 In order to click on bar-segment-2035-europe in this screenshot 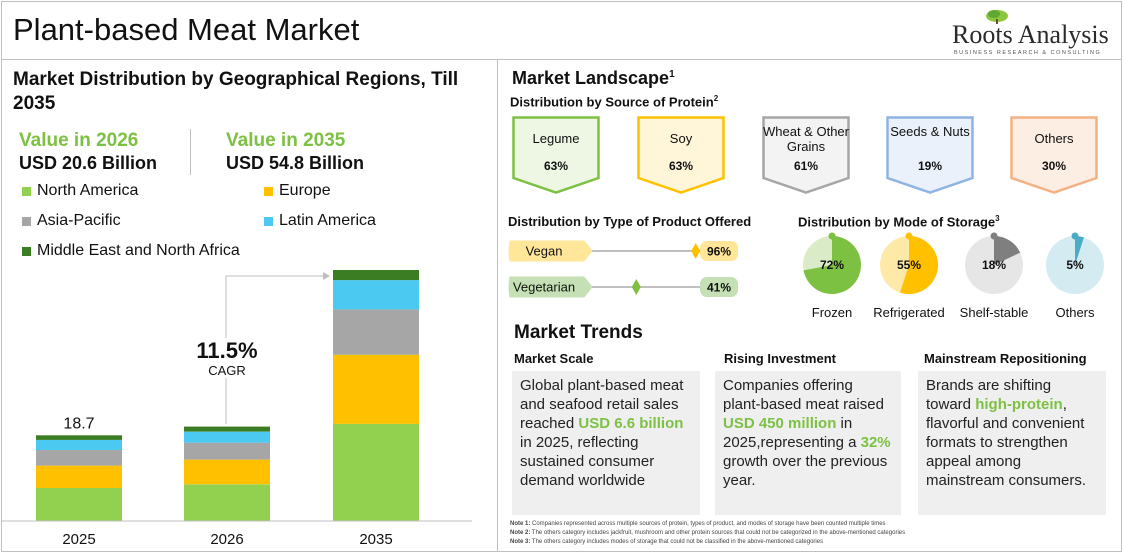, I will do `click(376, 389)`.